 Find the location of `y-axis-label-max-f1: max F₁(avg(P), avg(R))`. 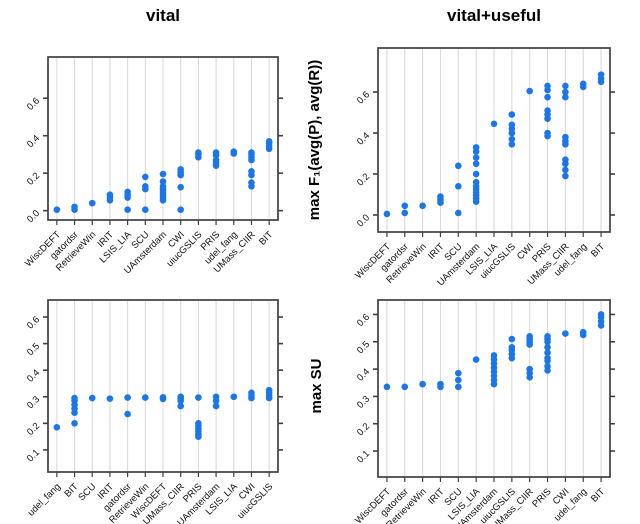

y-axis-label-max-f1: max F₁(avg(P), avg(R)) is located at coordinates (314, 140).